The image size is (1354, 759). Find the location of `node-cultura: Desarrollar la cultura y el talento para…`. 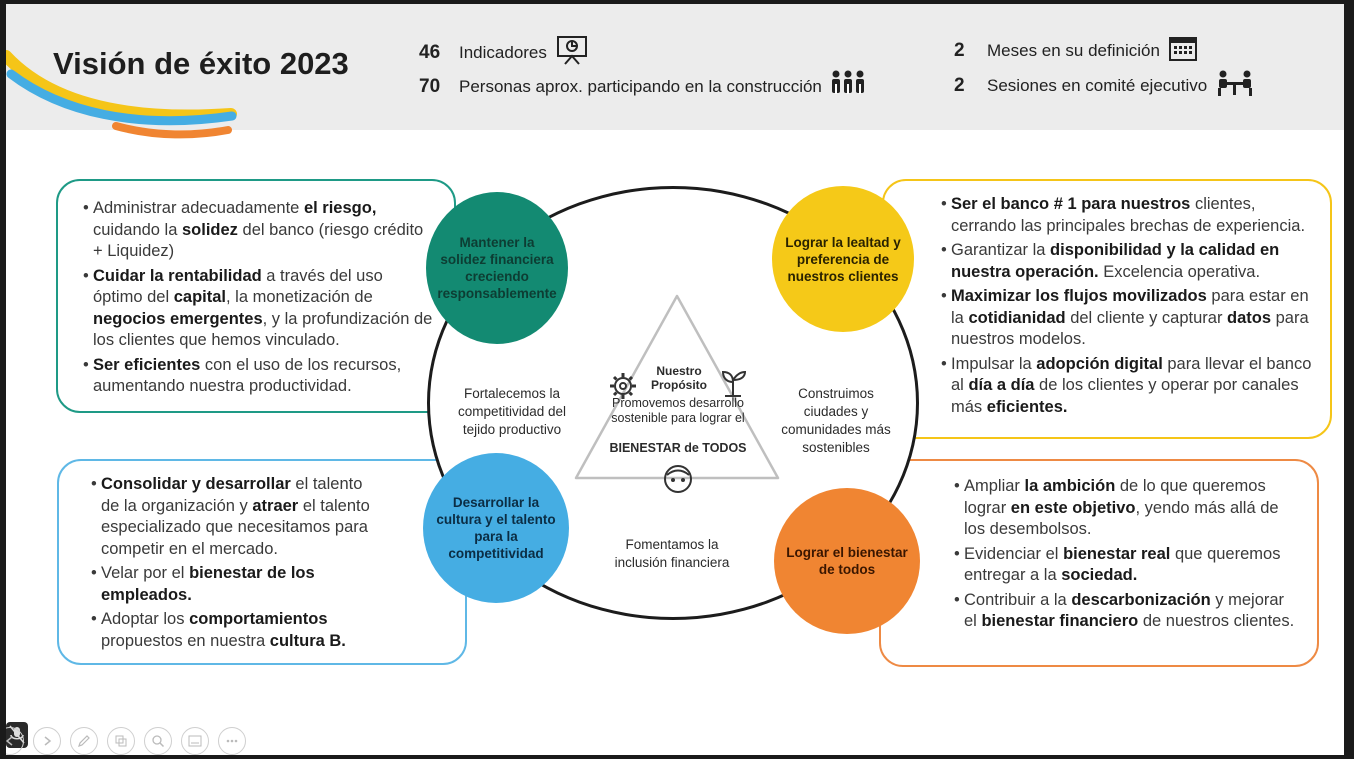

node-cultura: Desarrollar la cultura y el talento para… is located at coordinates (496, 528).